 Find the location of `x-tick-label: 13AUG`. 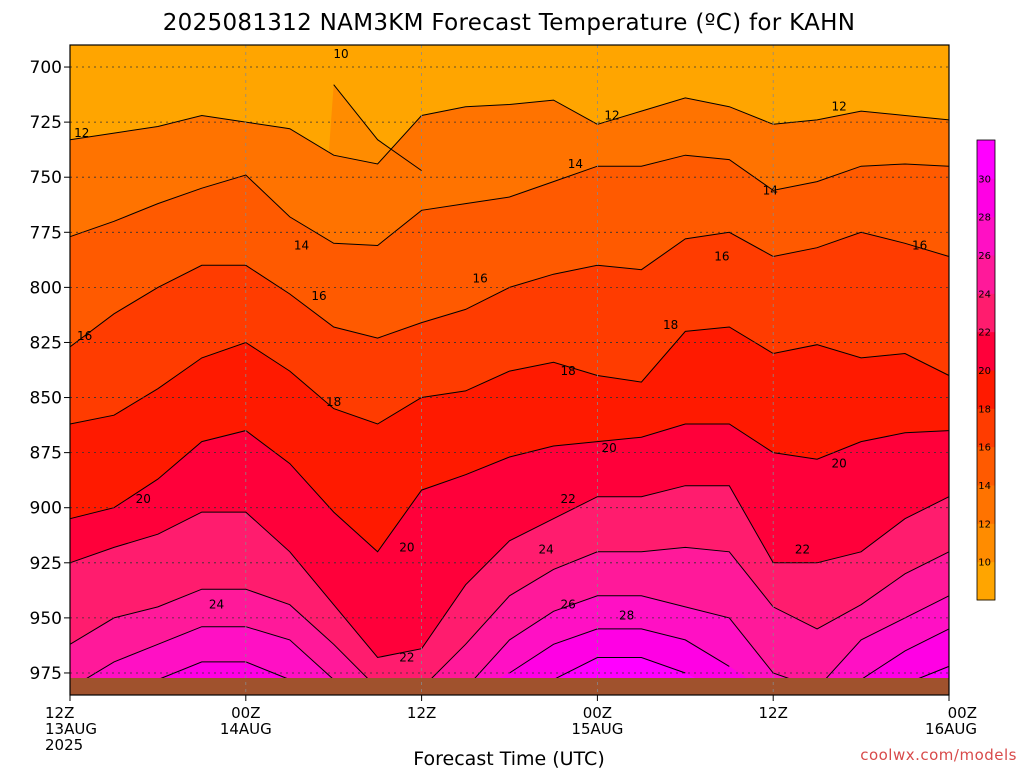

x-tick-label: 13AUG is located at coordinates (71, 729).